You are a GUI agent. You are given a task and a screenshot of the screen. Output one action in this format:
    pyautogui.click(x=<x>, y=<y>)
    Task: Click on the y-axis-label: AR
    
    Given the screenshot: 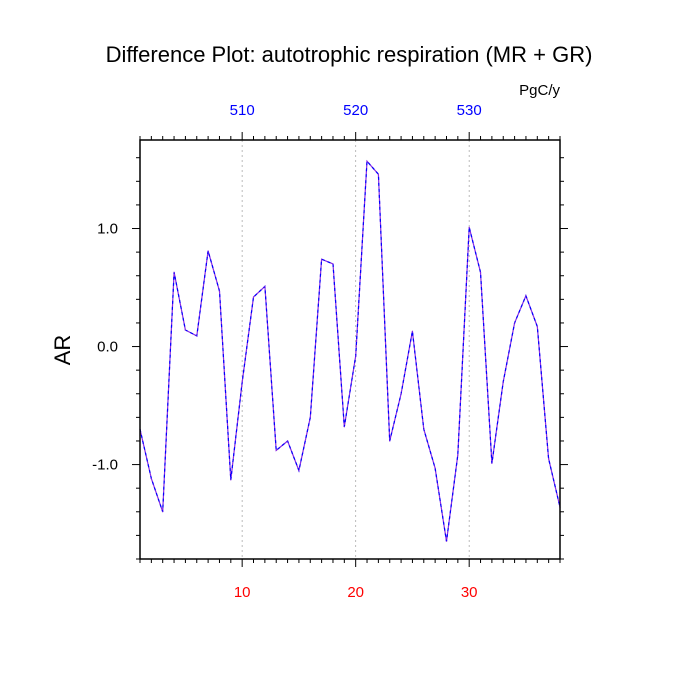 What is the action you would take?
    pyautogui.click(x=62, y=350)
    